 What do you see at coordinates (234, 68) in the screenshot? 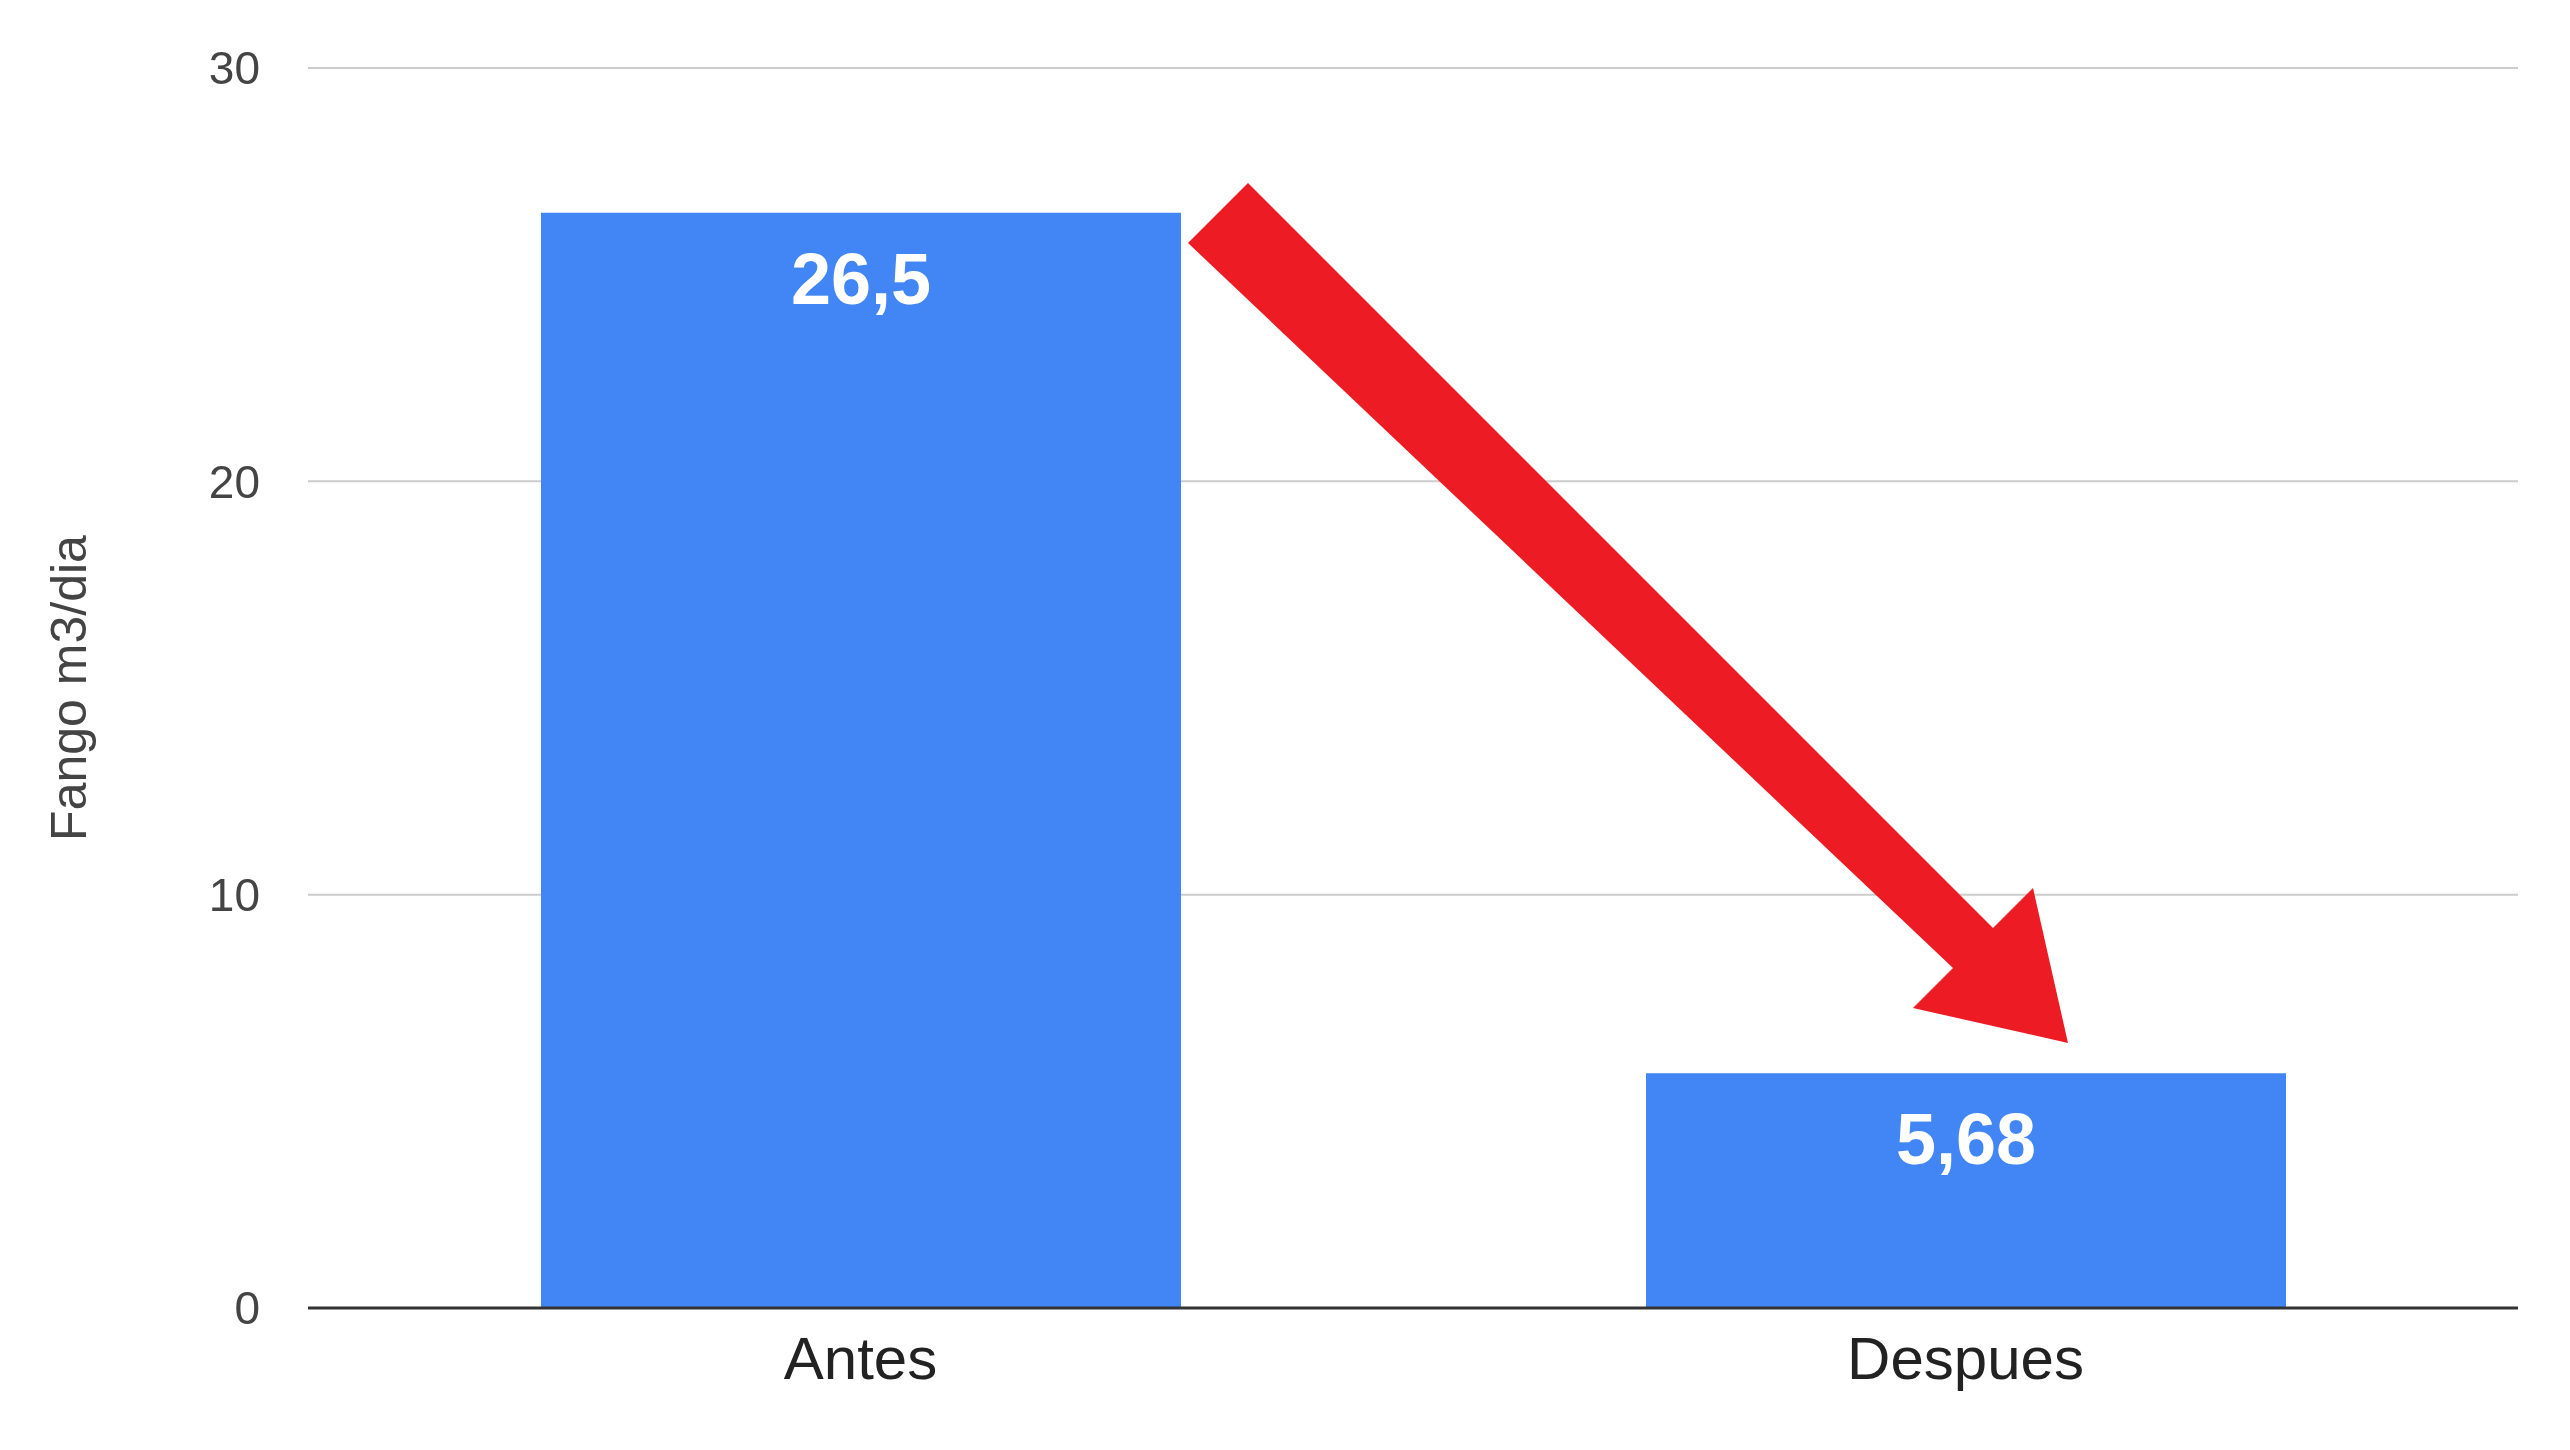
I see `y-tick-label: 30` at bounding box center [234, 68].